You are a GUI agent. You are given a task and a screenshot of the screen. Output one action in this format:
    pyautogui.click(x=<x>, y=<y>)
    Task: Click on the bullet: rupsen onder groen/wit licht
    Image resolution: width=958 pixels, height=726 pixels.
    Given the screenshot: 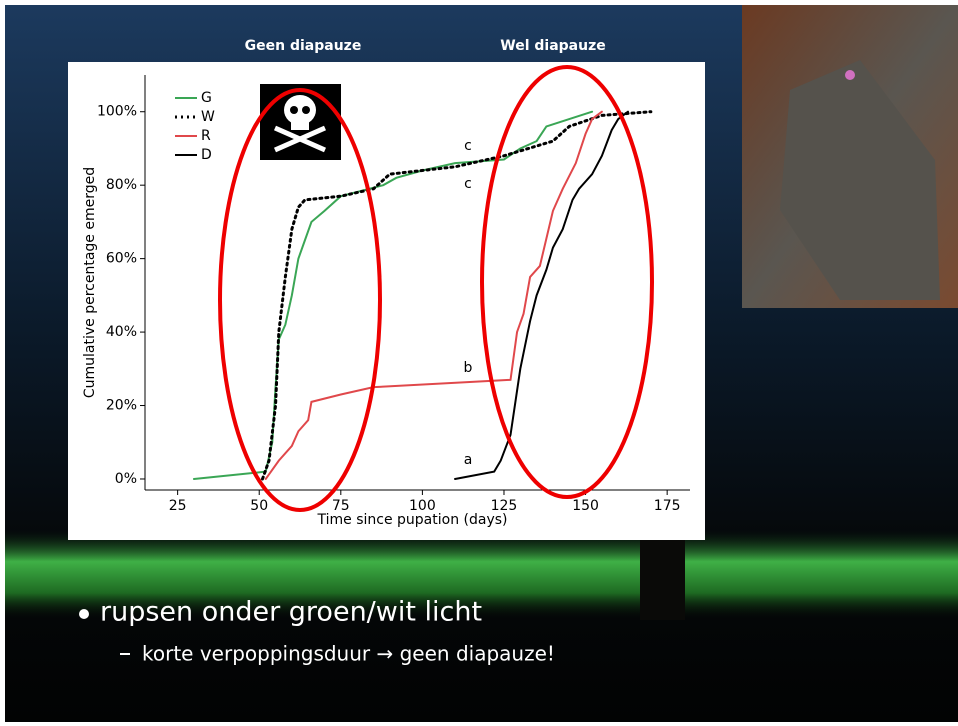 What is the action you would take?
    pyautogui.click(x=291, y=612)
    